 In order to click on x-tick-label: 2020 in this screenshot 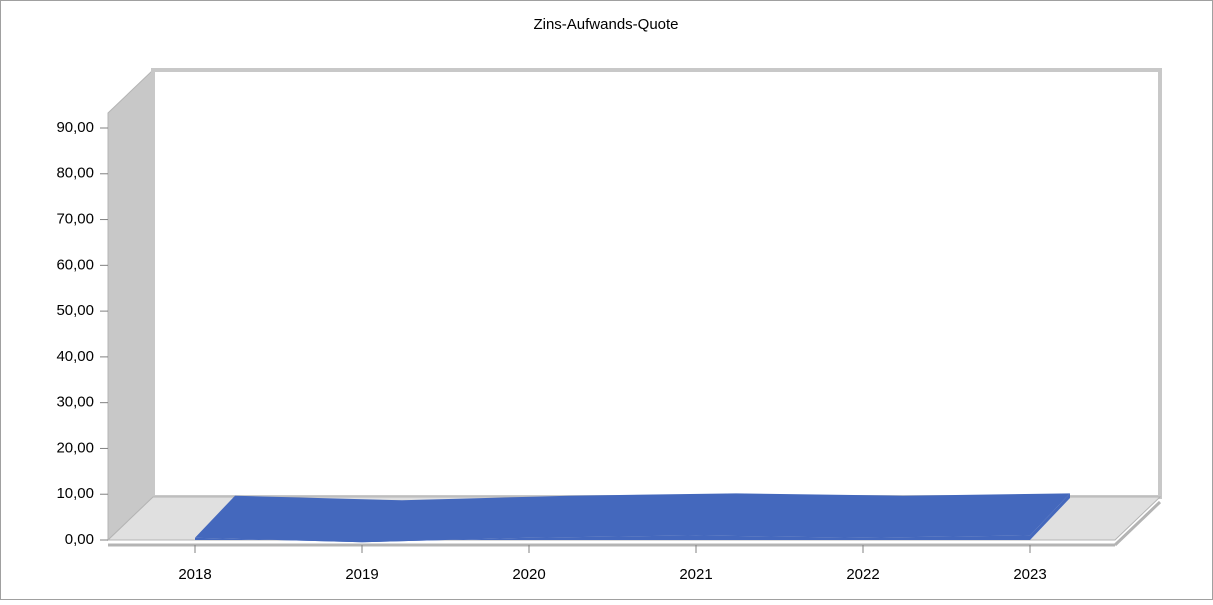, I will do `click(528, 574)`.